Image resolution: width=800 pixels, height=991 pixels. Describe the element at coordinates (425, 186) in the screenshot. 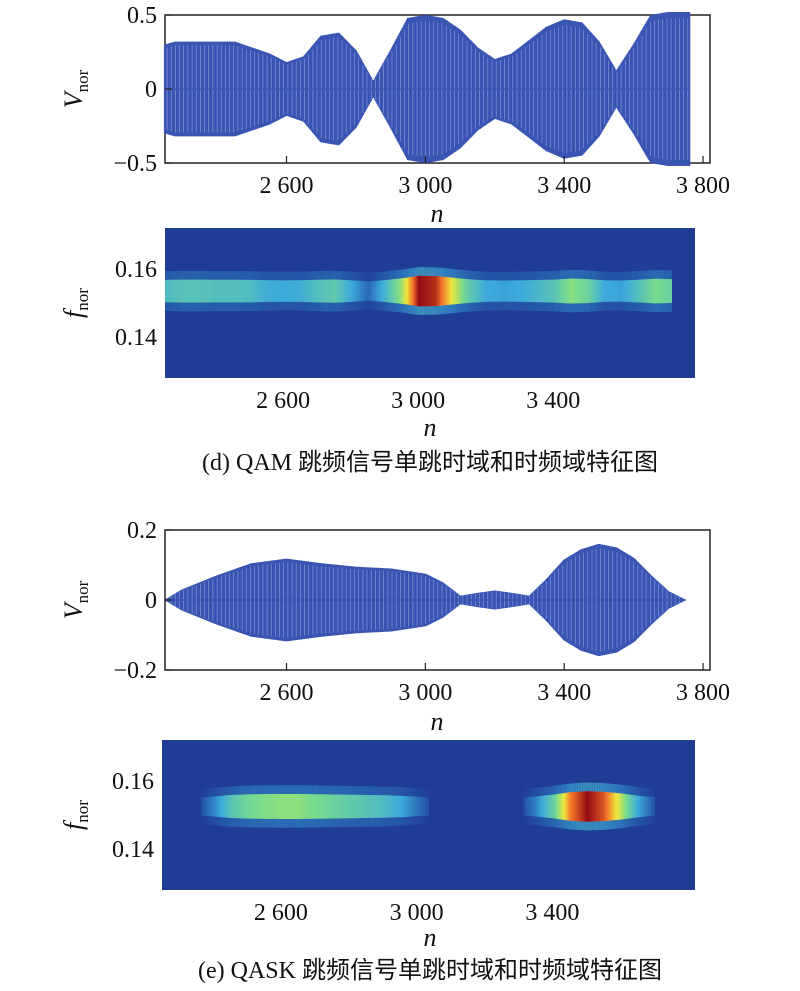

I see `x-tick-label: 3 000` at that location.